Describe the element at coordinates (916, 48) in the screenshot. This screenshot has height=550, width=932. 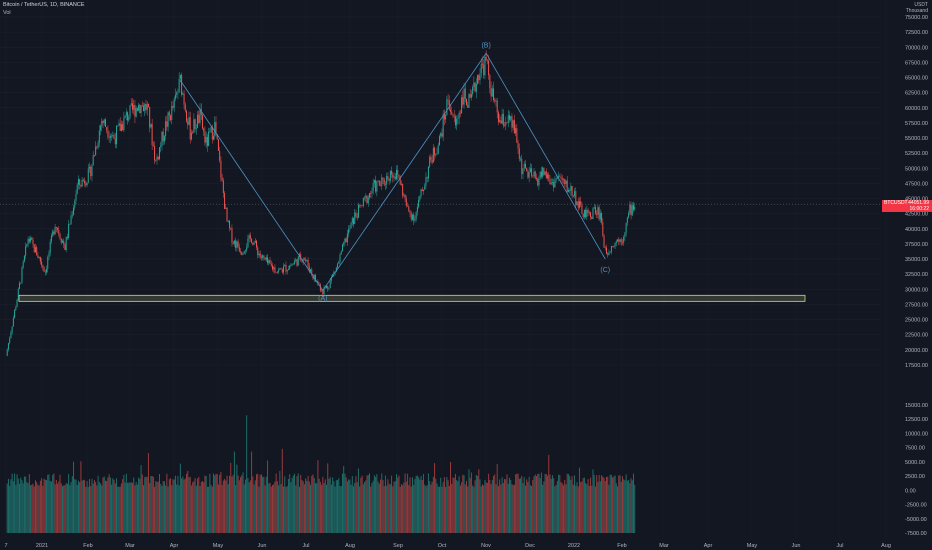
I see `price-tick-label: 70000.00` at that location.